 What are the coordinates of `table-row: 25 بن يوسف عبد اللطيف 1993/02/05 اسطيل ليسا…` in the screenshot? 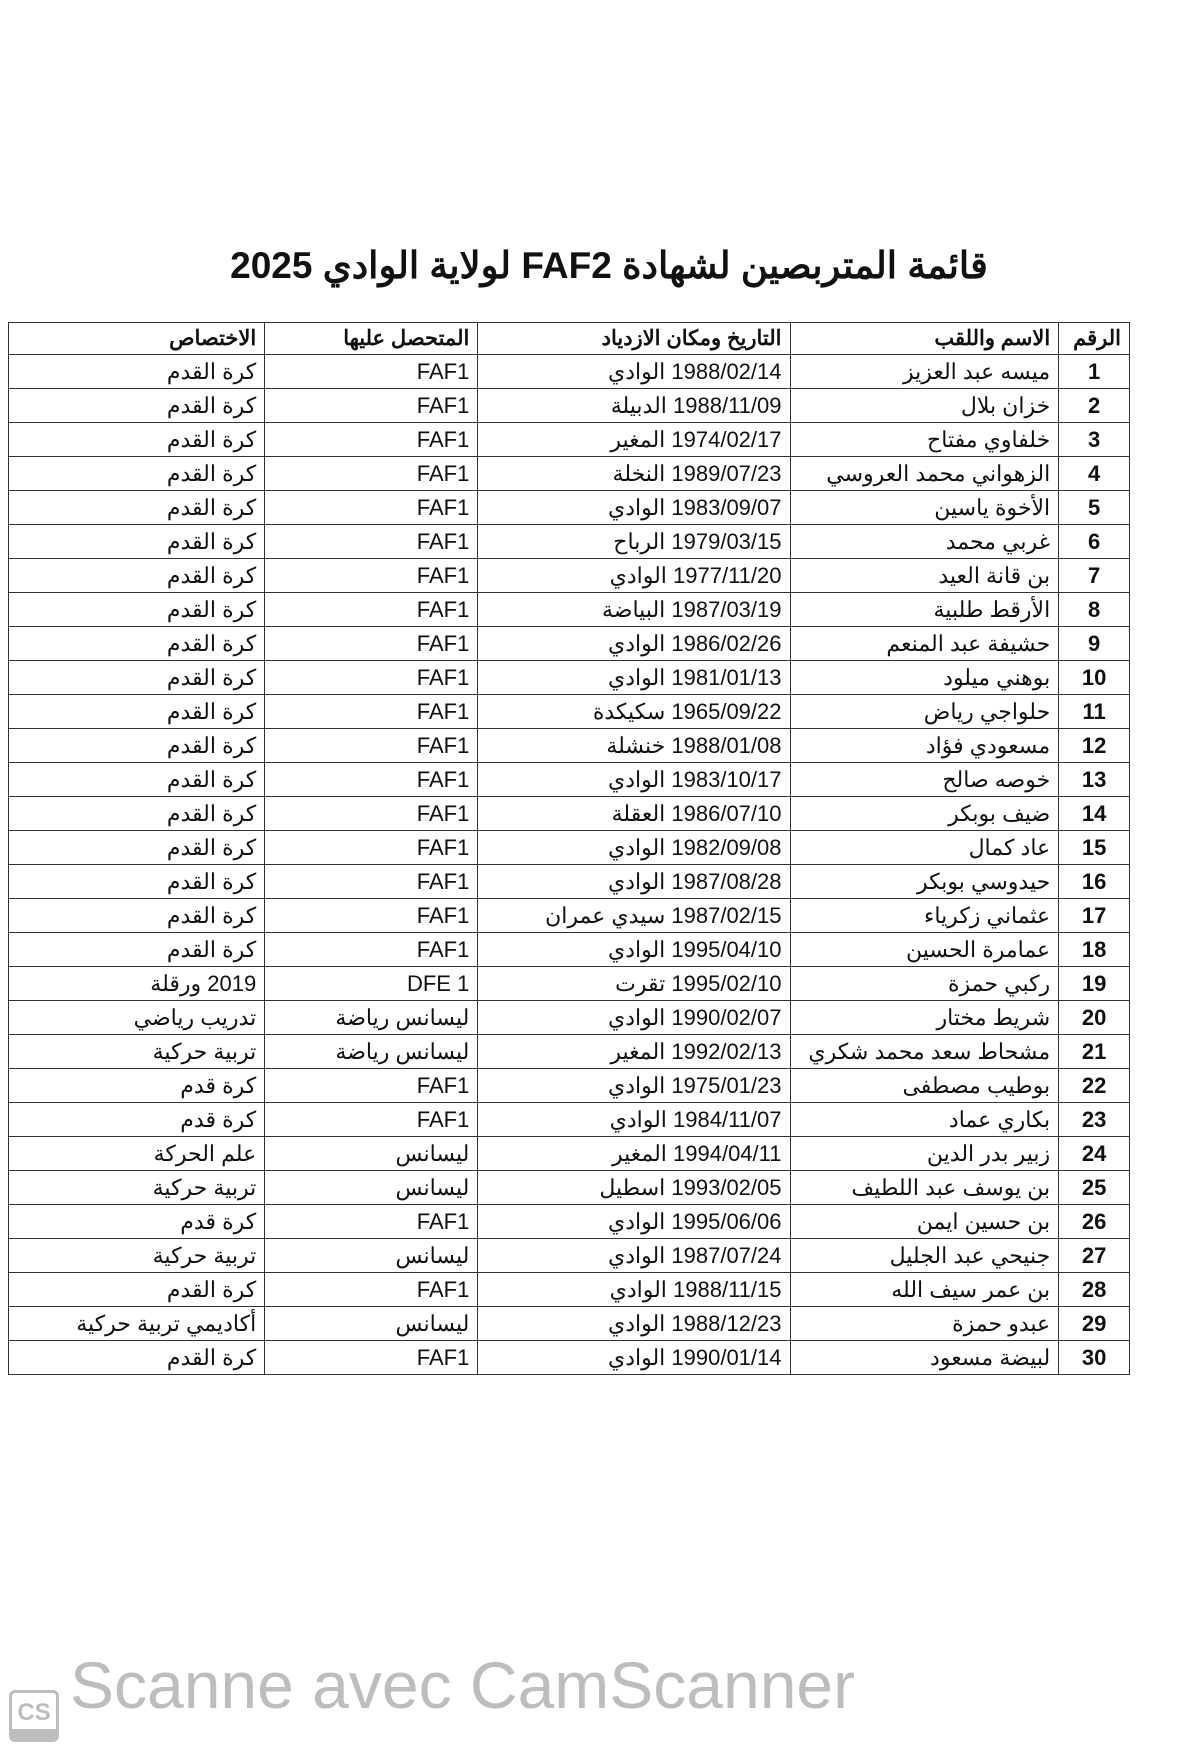 It's located at (568, 1187).